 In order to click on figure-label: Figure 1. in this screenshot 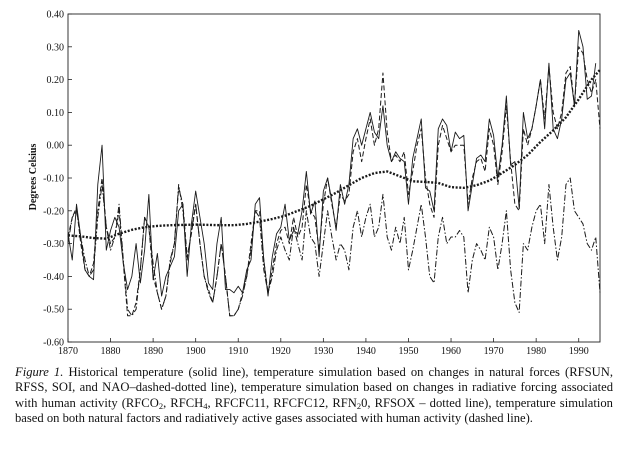, I will do `click(39, 372)`.